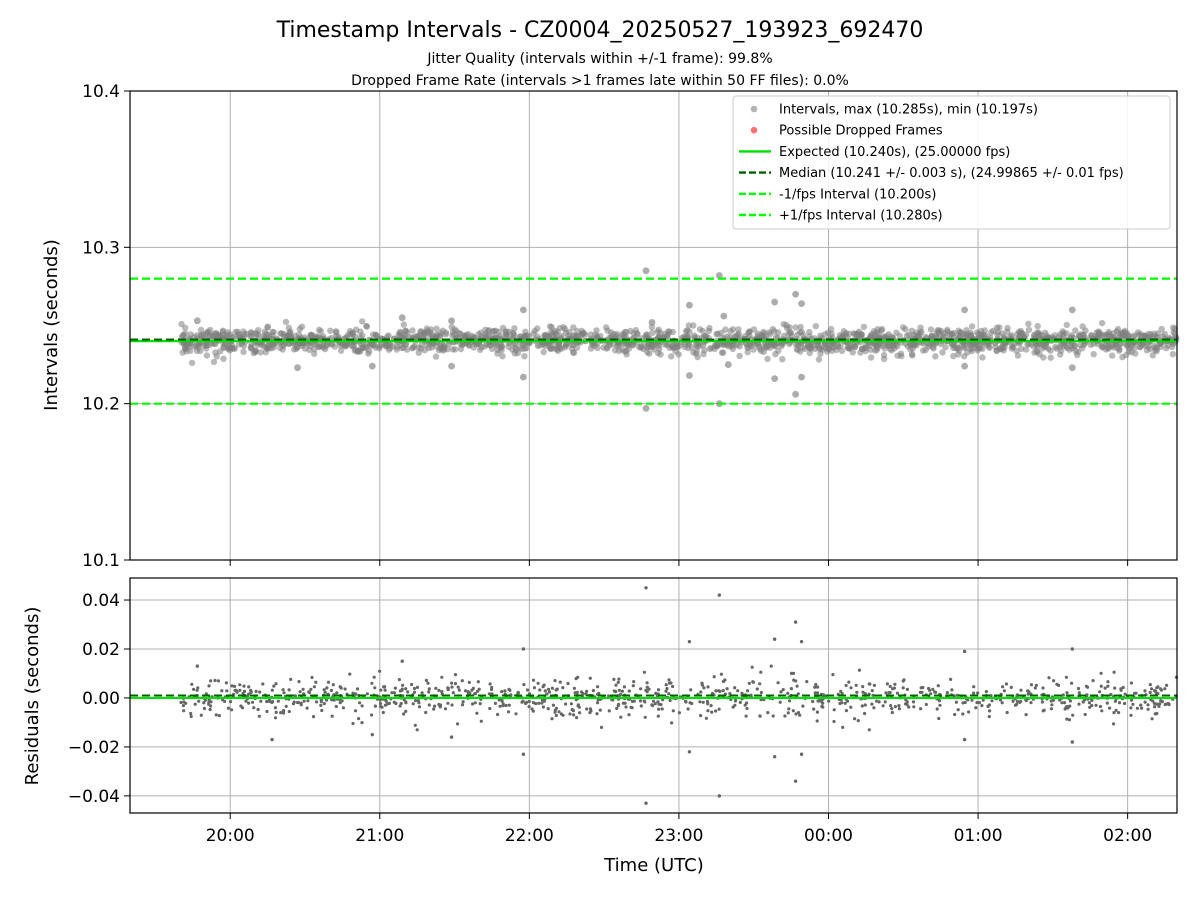 This screenshot has height=900, width=1200. What do you see at coordinates (230, 836) in the screenshot?
I see `bottom-x-tick-label: 20:00` at bounding box center [230, 836].